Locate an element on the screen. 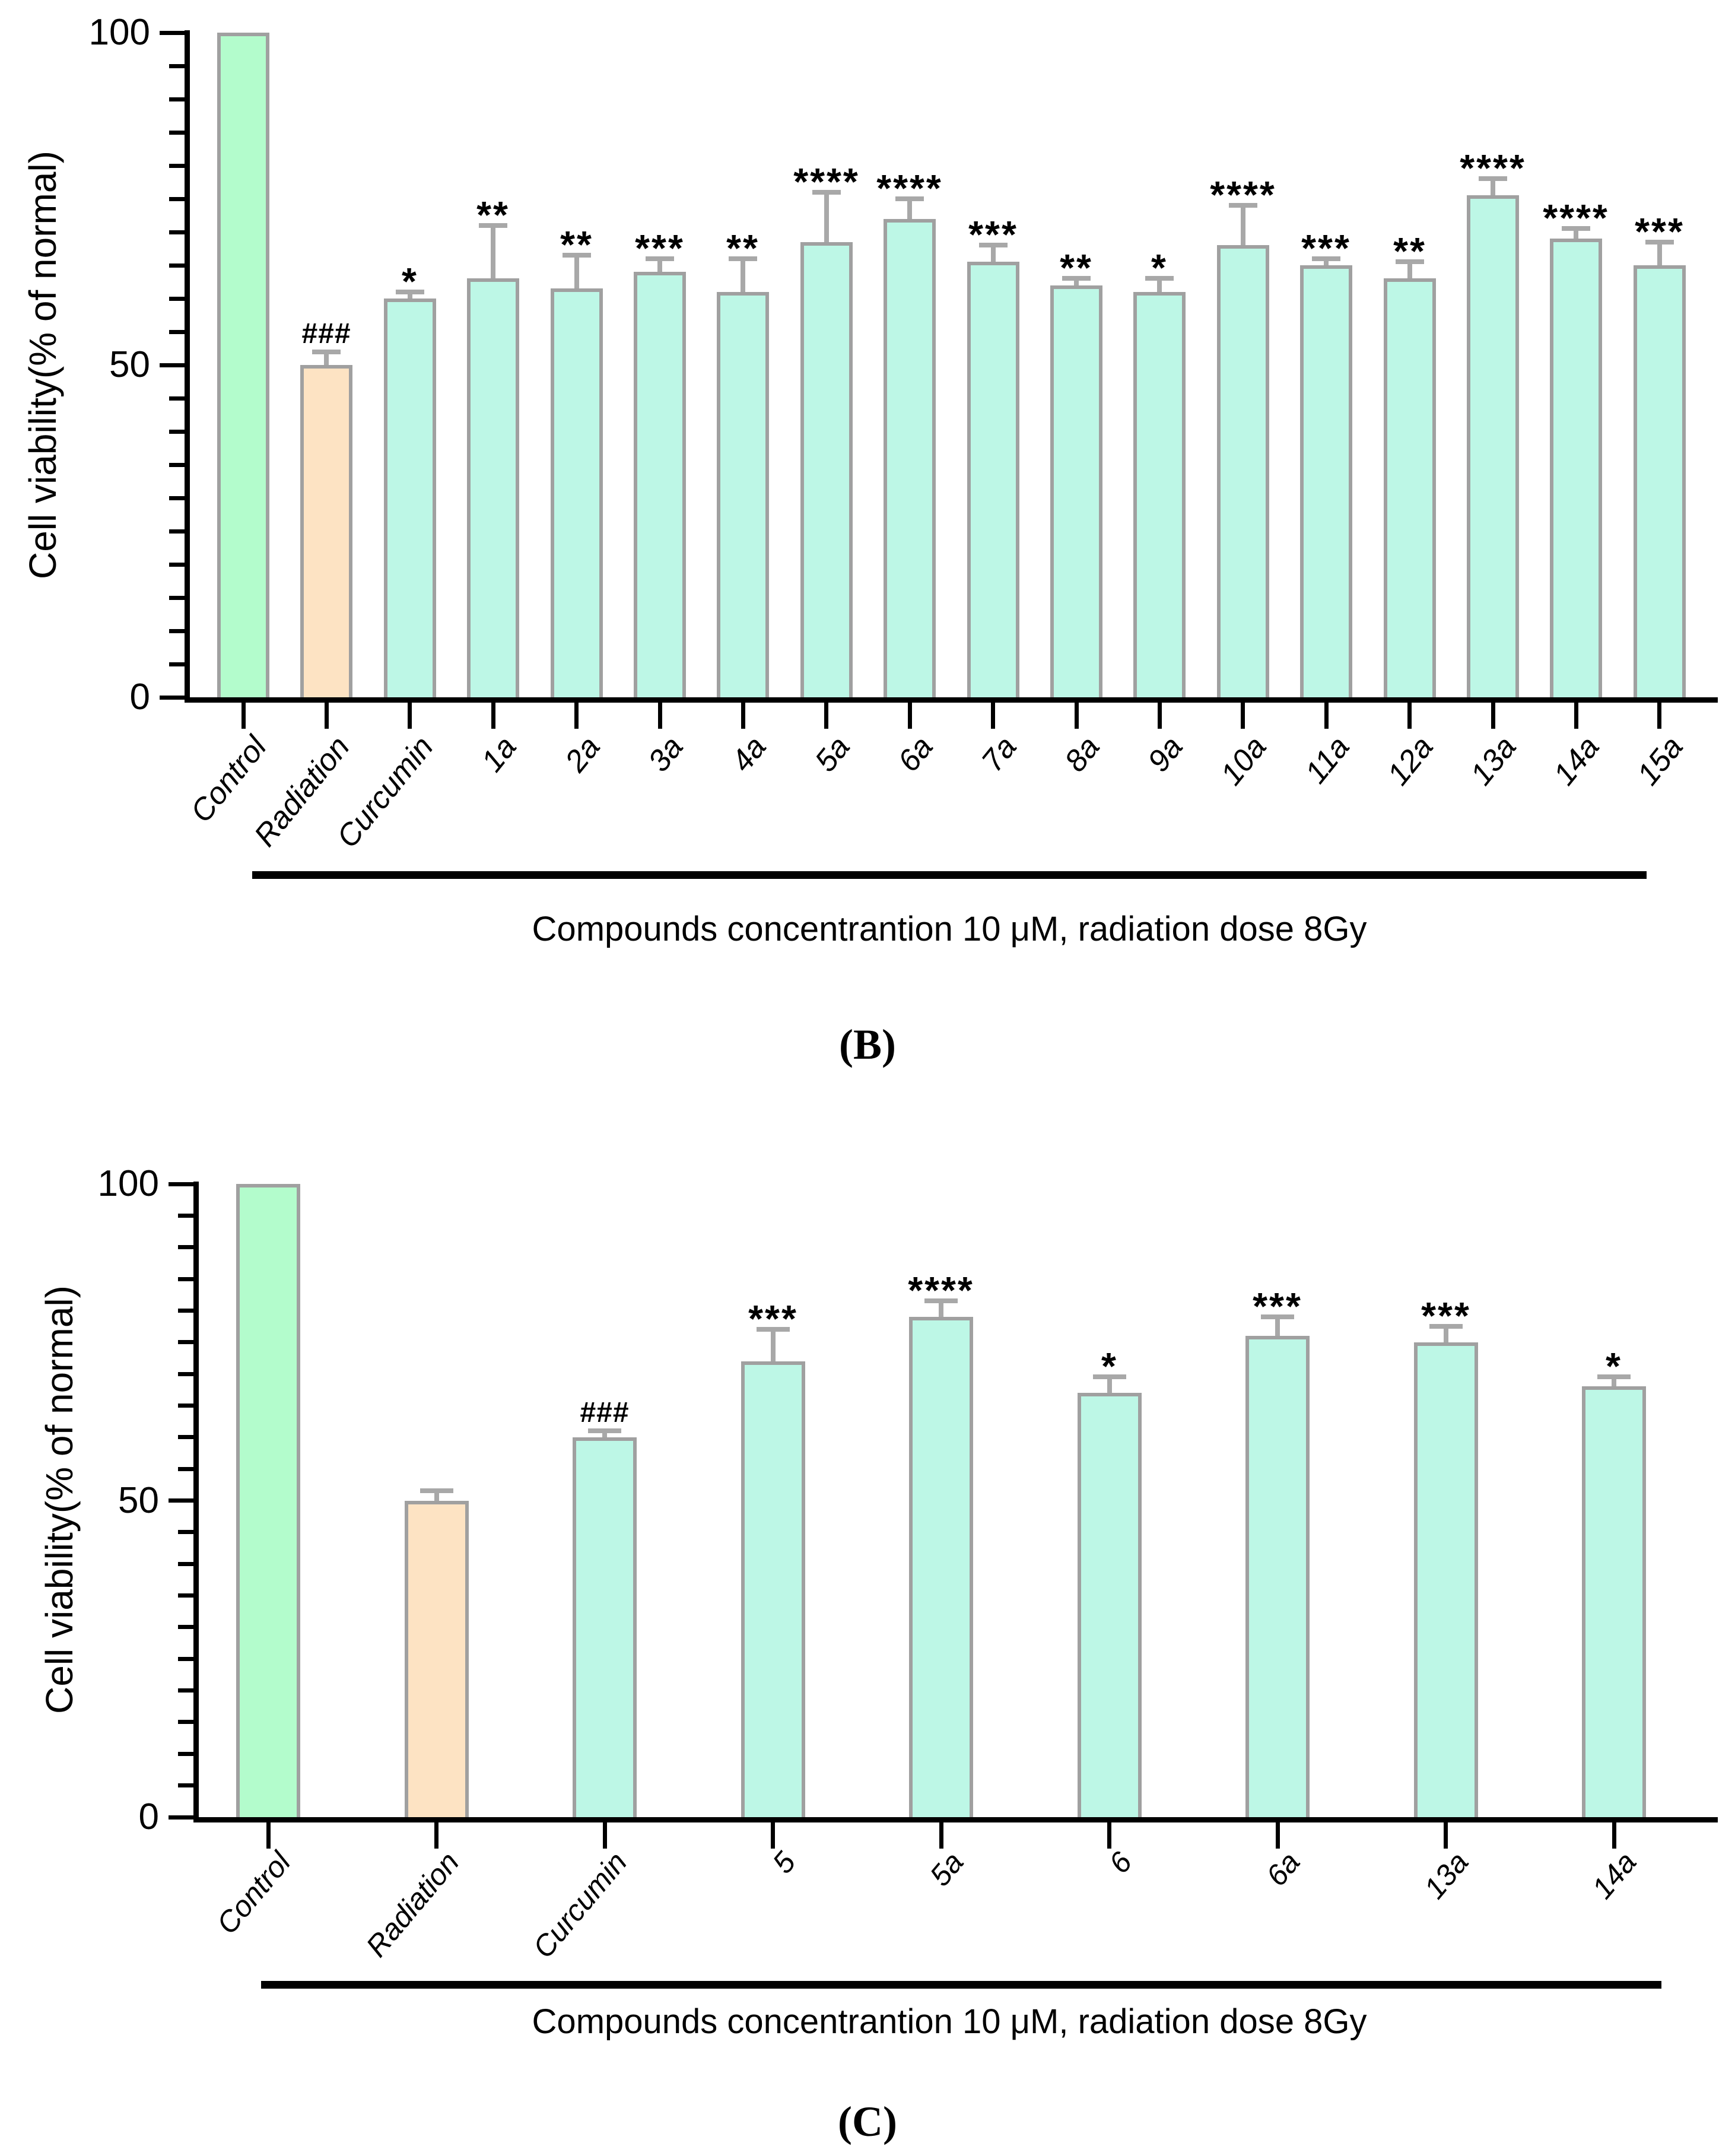  bar-2a is located at coordinates (577, 493).